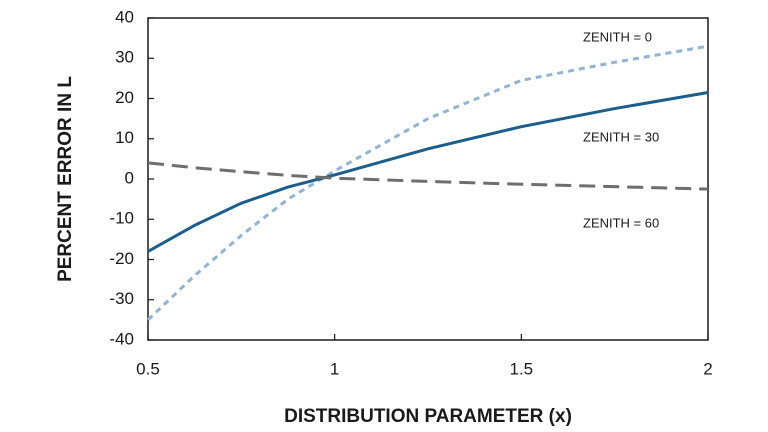  What do you see at coordinates (334, 368) in the screenshot?
I see `x-tick-label: 1` at bounding box center [334, 368].